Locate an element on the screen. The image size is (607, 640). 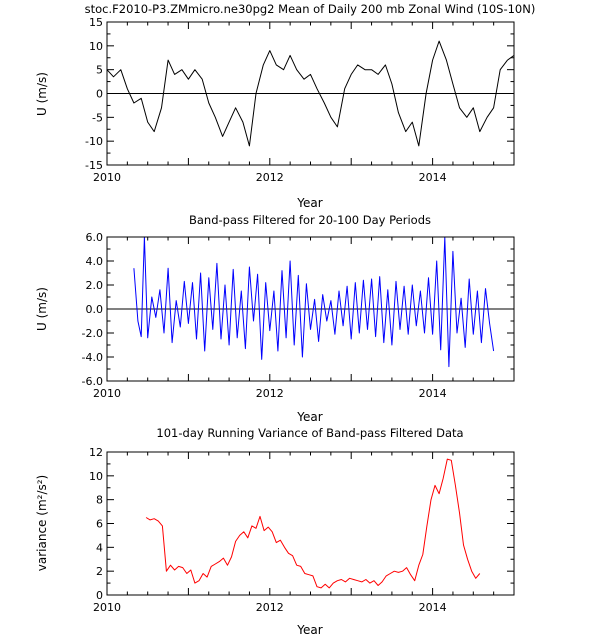
y-tick-label: 4.0 is located at coordinates (95, 261).